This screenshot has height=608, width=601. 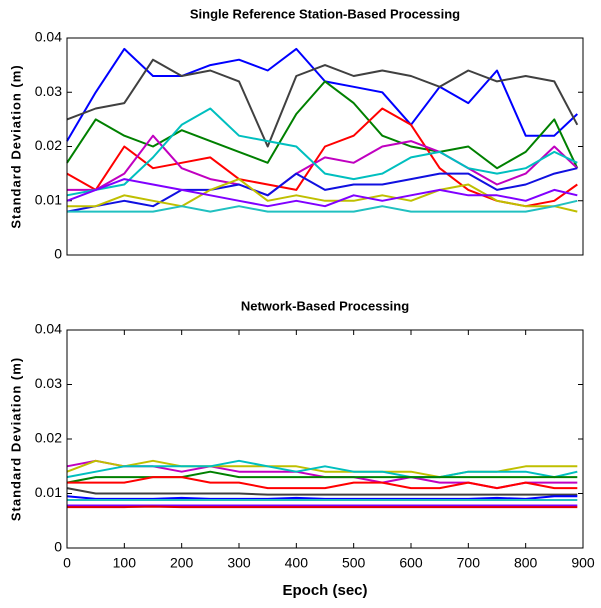 What do you see at coordinates (469, 563) in the screenshot?
I see `x-tick-label: 700` at bounding box center [469, 563].